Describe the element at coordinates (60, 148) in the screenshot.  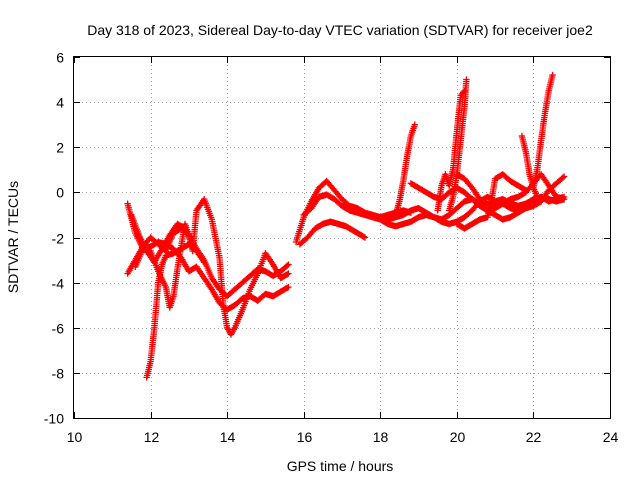
I see `y-tick-label: 2` at that location.